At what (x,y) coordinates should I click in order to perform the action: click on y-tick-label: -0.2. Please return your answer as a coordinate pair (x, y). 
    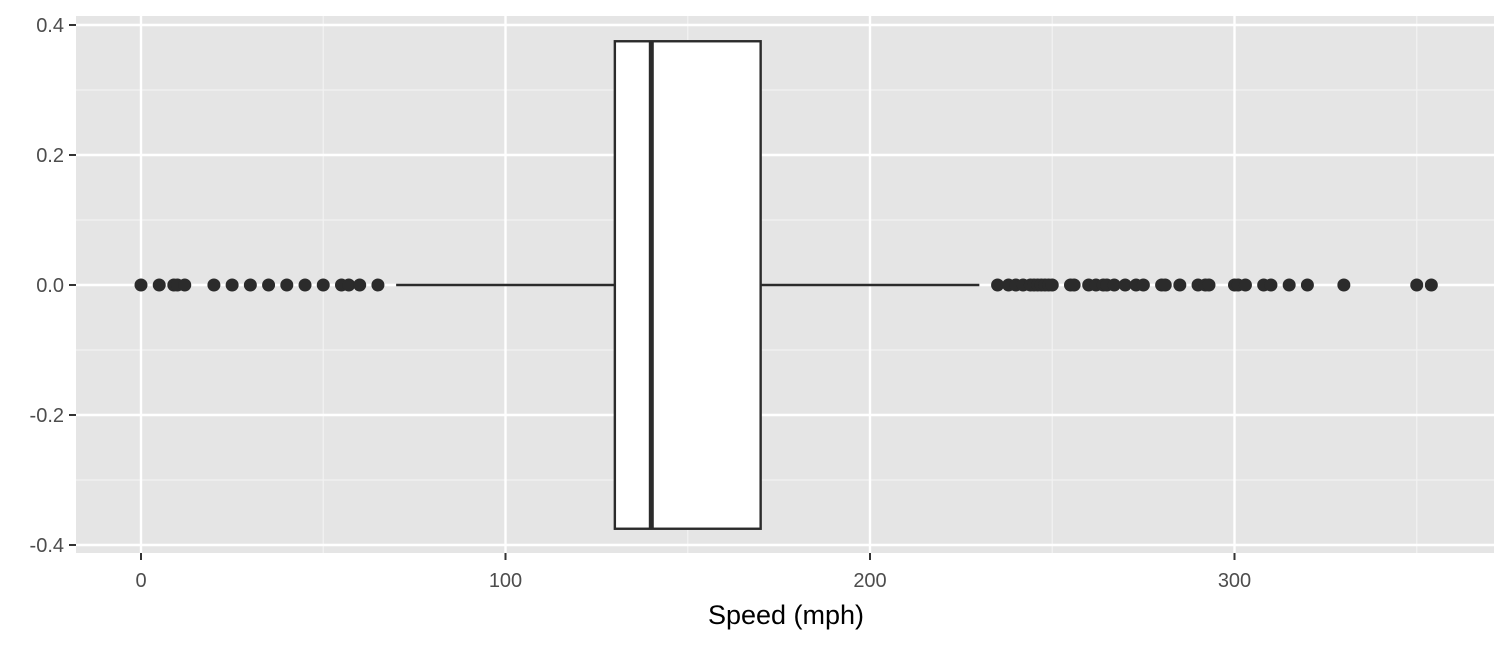
    Looking at the image, I should click on (47, 416).